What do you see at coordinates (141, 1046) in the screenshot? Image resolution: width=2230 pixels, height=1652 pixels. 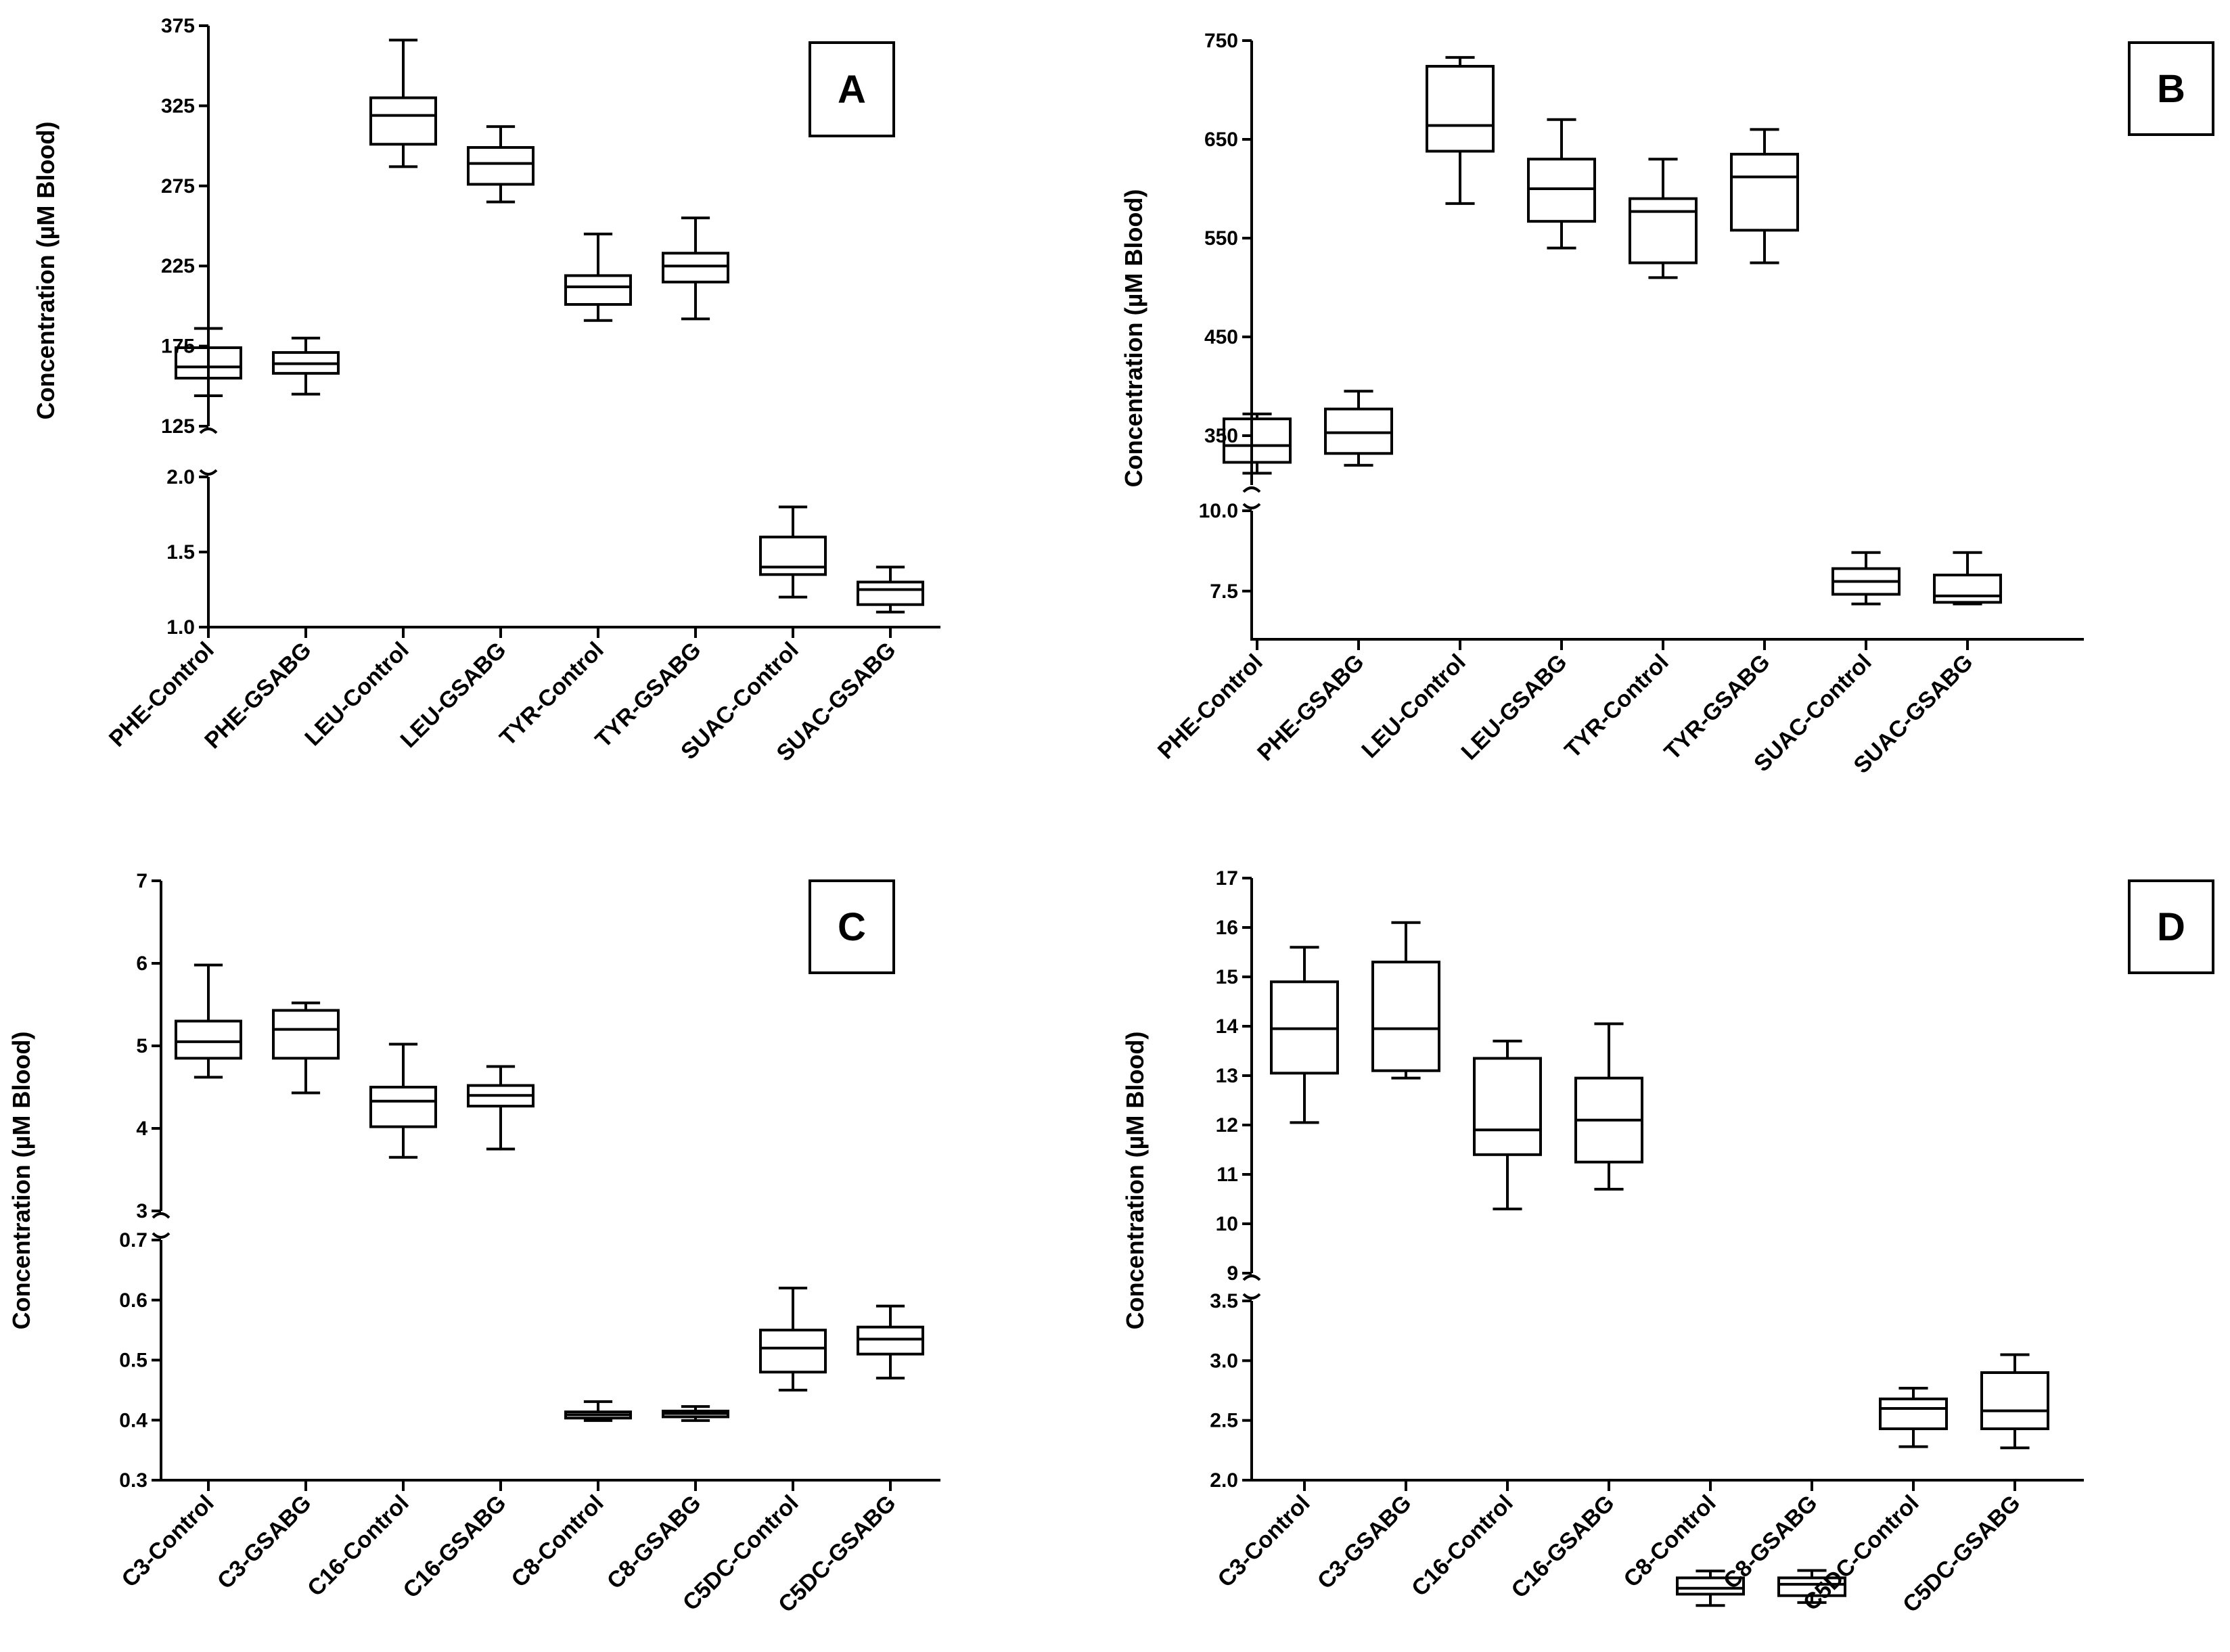 I see `y-tick-label: 5` at bounding box center [141, 1046].